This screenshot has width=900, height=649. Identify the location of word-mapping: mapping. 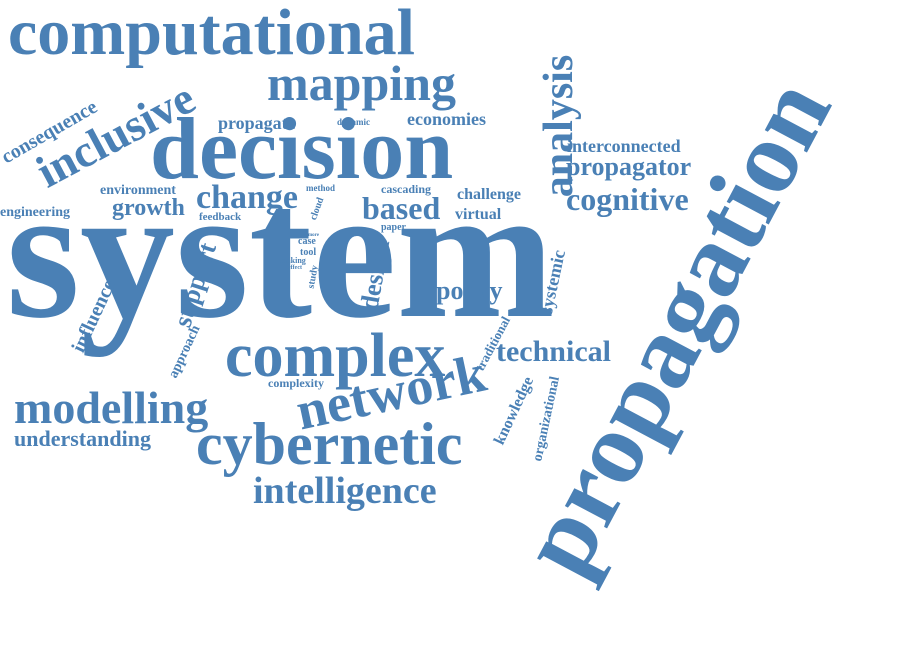
(361, 83).